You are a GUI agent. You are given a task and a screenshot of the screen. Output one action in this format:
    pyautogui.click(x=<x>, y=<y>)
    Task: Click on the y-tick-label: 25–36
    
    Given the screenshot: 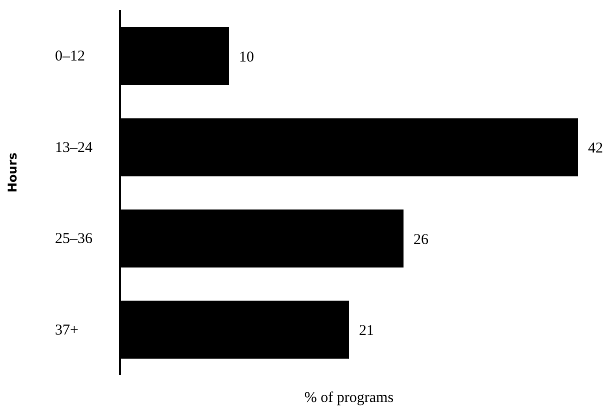 What is the action you would take?
    pyautogui.click(x=74, y=239)
    